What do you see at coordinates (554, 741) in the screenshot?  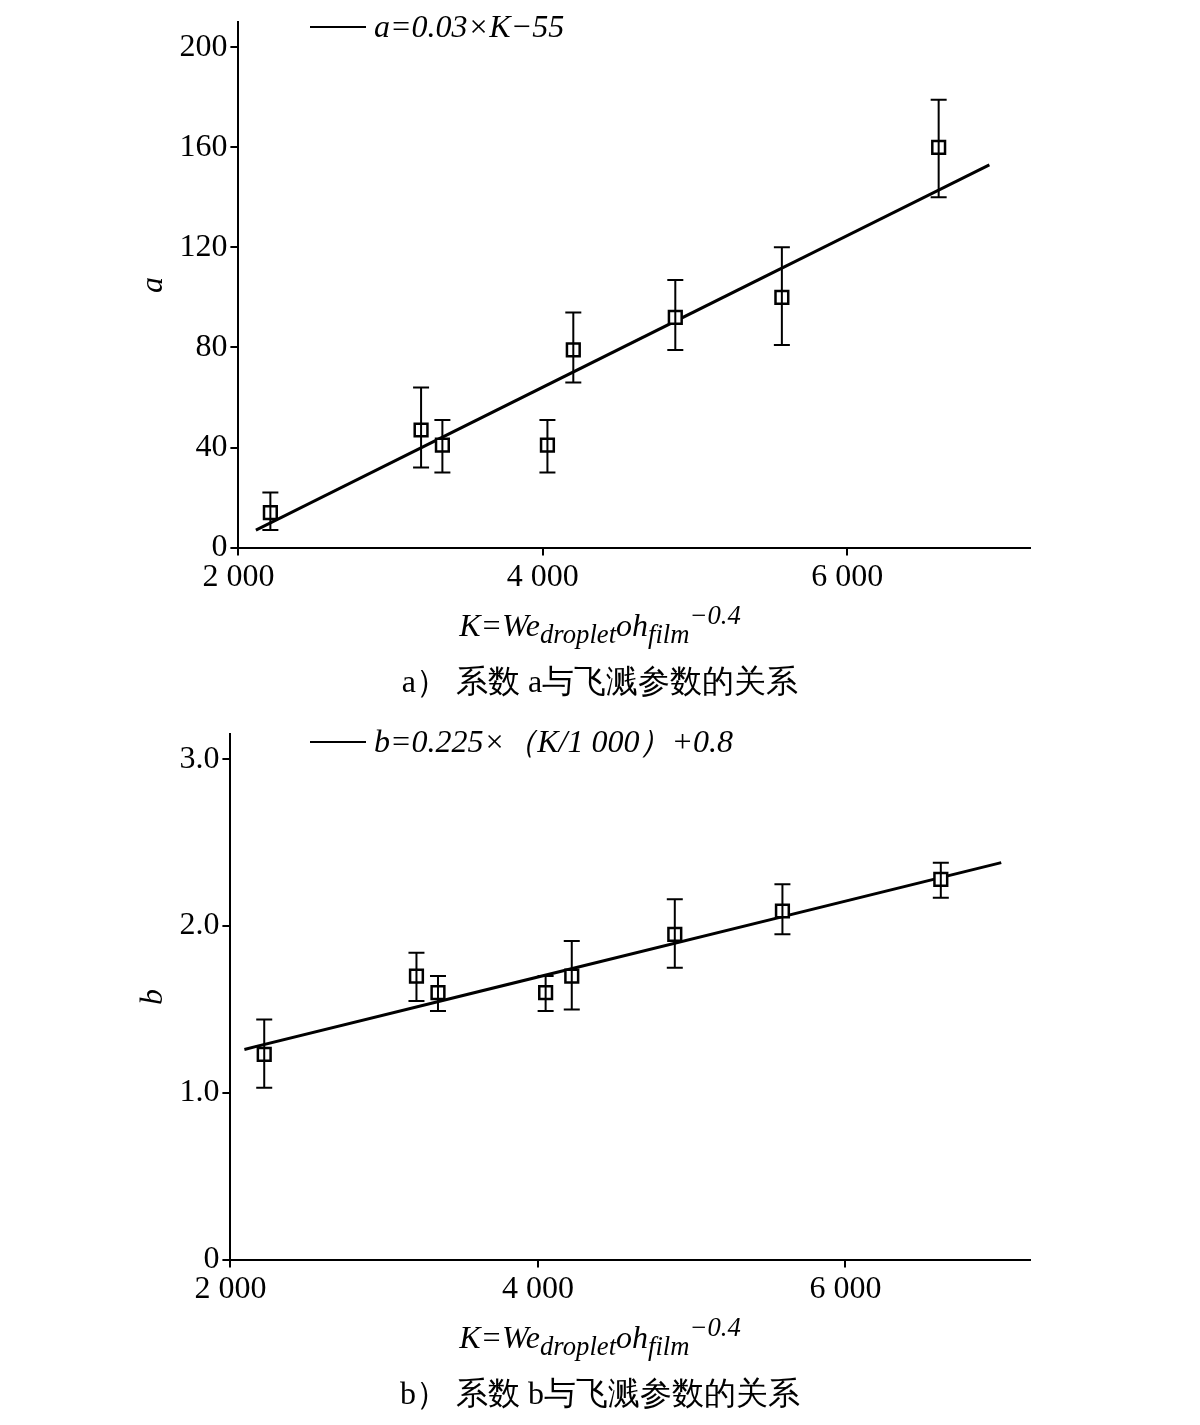 I see `legend-label: b=0.225×（K/1 000）+0.8` at bounding box center [554, 741].